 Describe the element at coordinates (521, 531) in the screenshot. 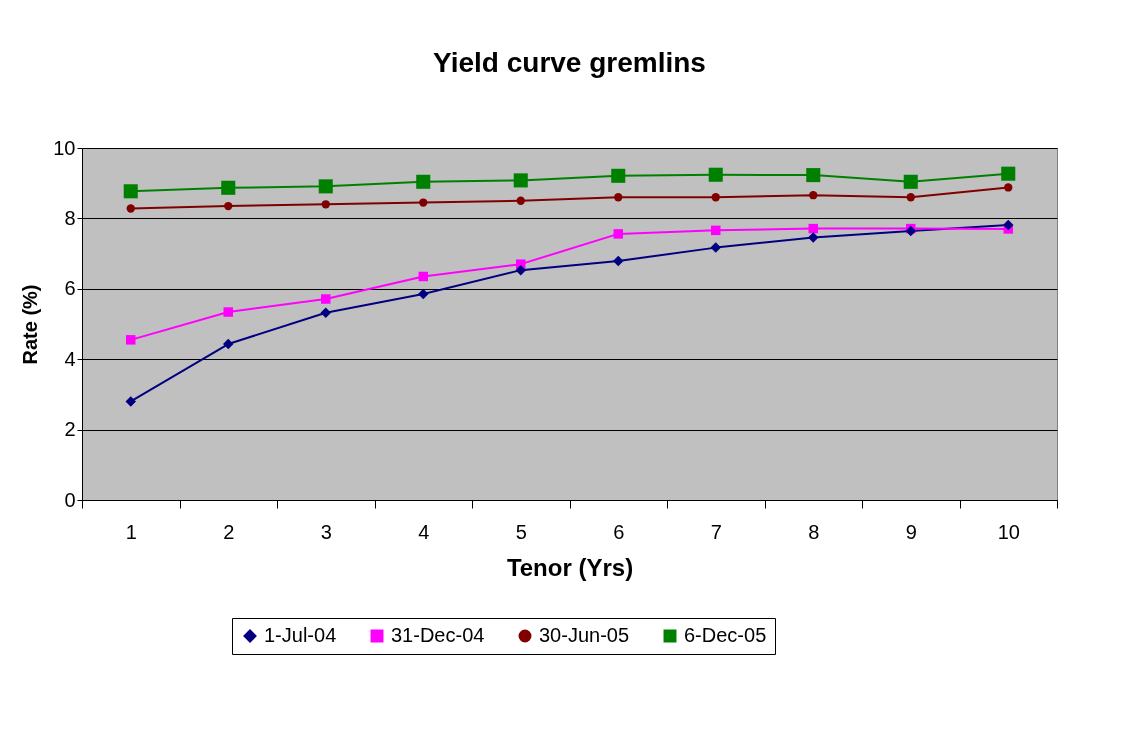

I see `x-tick-label: 5` at that location.